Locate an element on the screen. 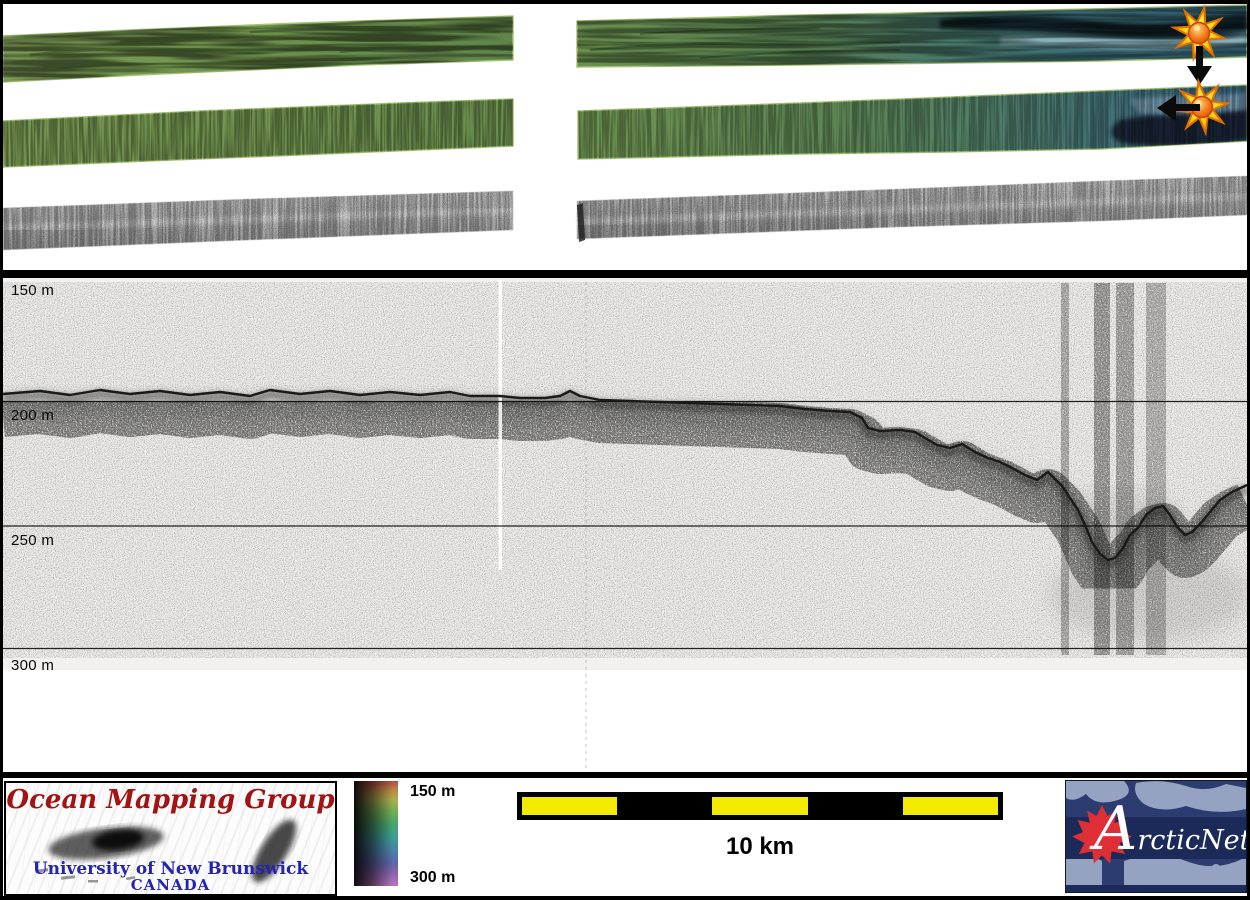  bathymetry-strip-1-left is located at coordinates (258, 49).